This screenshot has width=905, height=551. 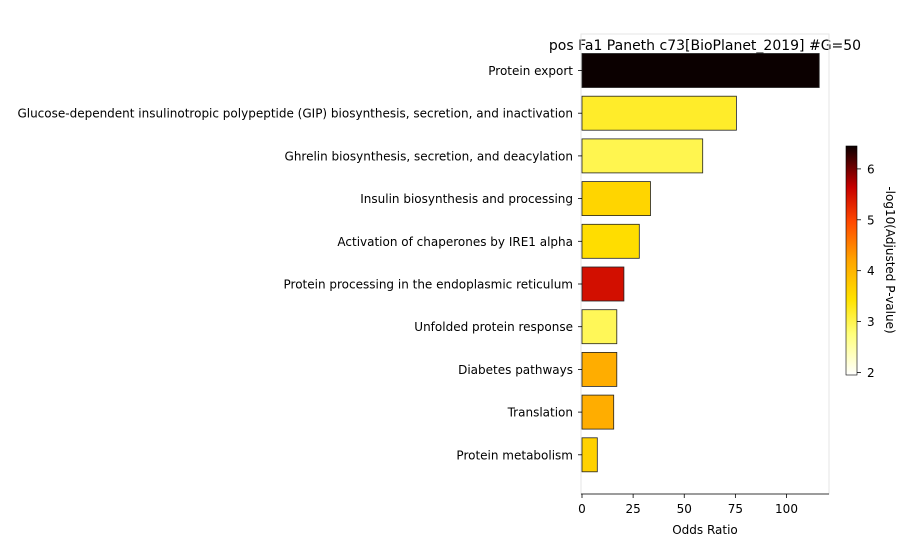 I want to click on x-tick-label: 25, so click(x=632, y=509).